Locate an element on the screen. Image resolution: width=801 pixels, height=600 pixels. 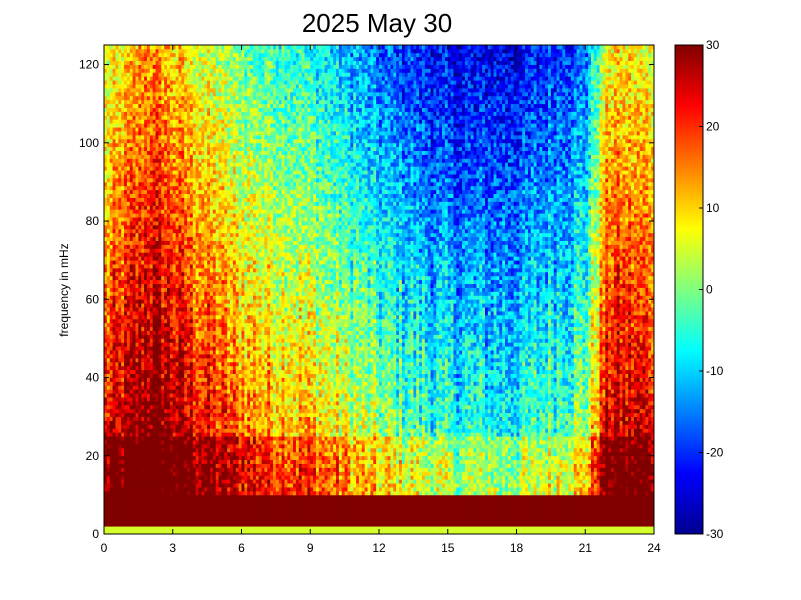
colorbar-tick-label: 0 is located at coordinates (709, 290).